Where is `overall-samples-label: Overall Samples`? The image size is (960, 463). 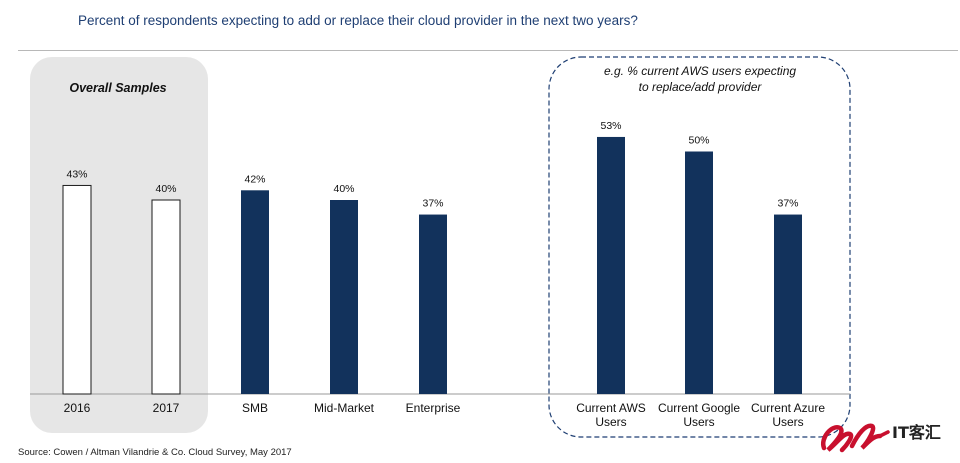 overall-samples-label: Overall Samples is located at coordinates (117, 88).